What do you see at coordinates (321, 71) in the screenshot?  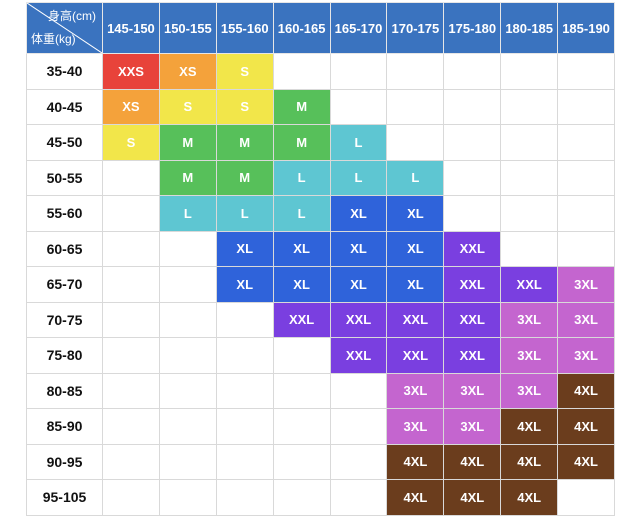 I see `table-row: 35-40 XXS XS S` at bounding box center [321, 71].